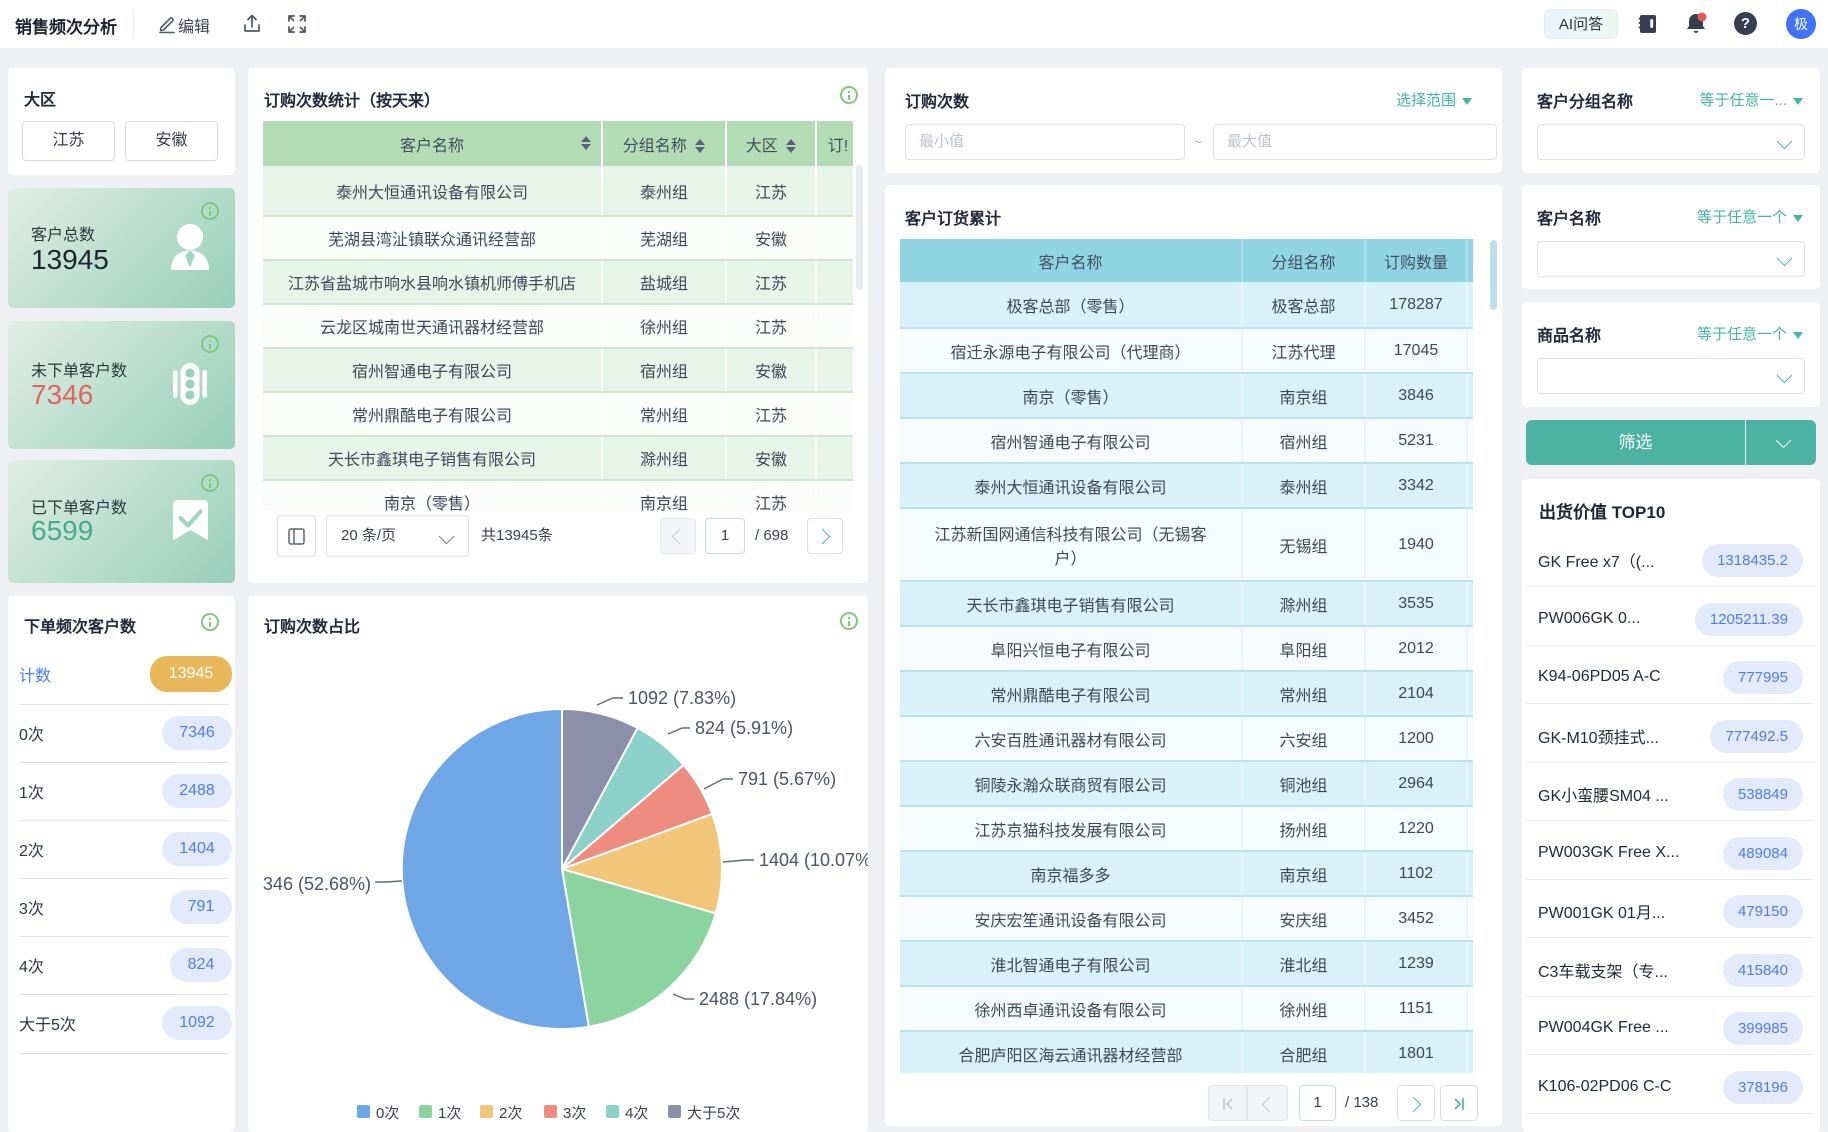  I want to click on svg-text: 346 (52.68%), so click(317, 884).